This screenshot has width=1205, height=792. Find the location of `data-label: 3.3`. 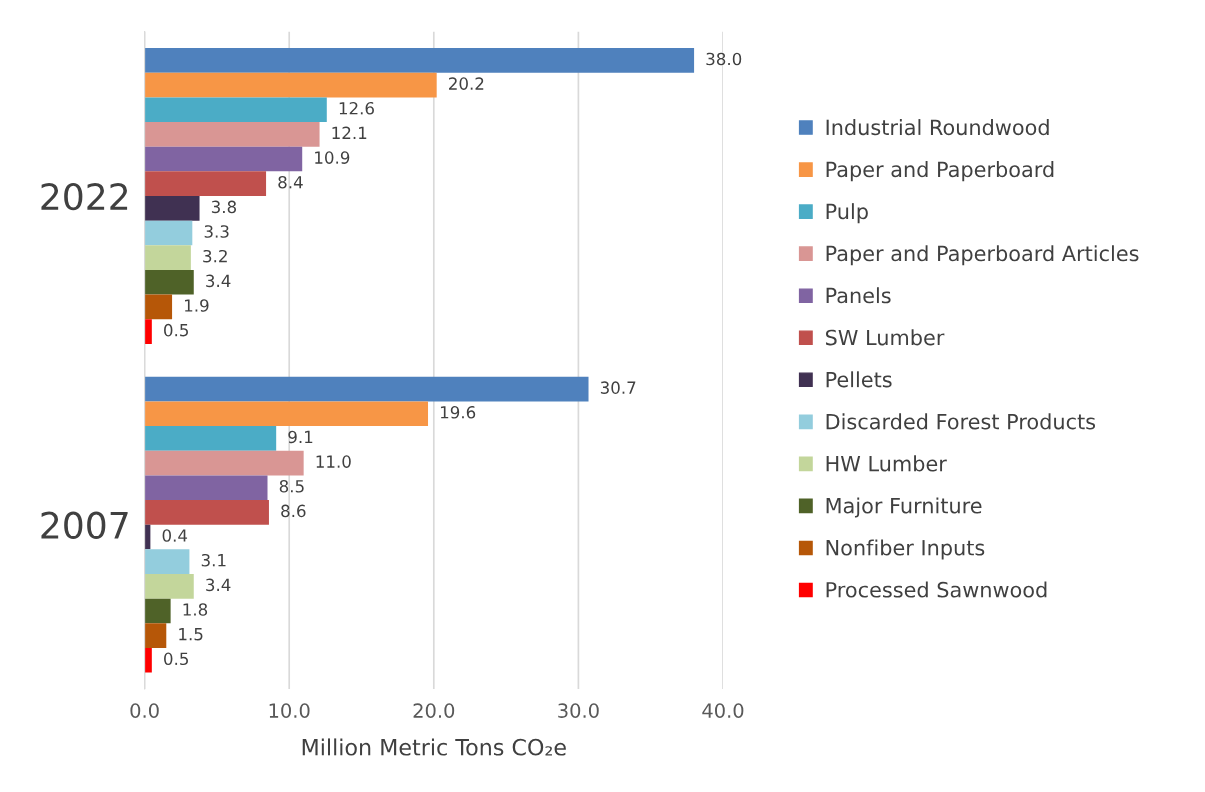

data-label: 3.3 is located at coordinates (216, 231).